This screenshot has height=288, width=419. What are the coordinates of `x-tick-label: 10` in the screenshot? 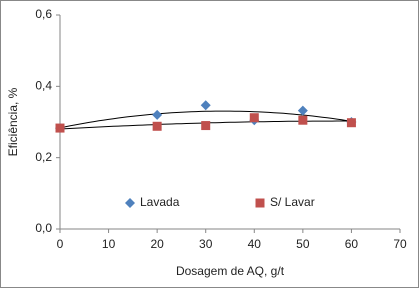 It's located at (109, 244).